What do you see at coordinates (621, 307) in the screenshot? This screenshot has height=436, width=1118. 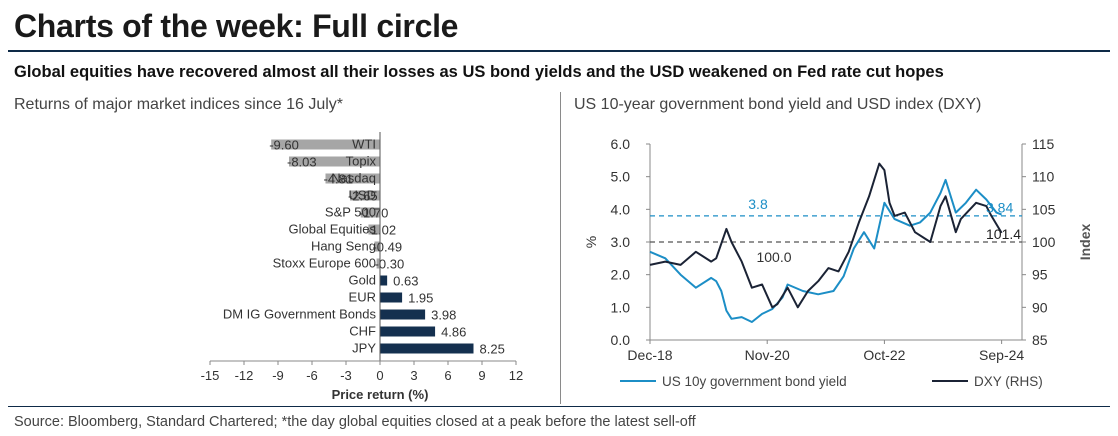 I see `left-tick-label: 1.0` at bounding box center [621, 307].